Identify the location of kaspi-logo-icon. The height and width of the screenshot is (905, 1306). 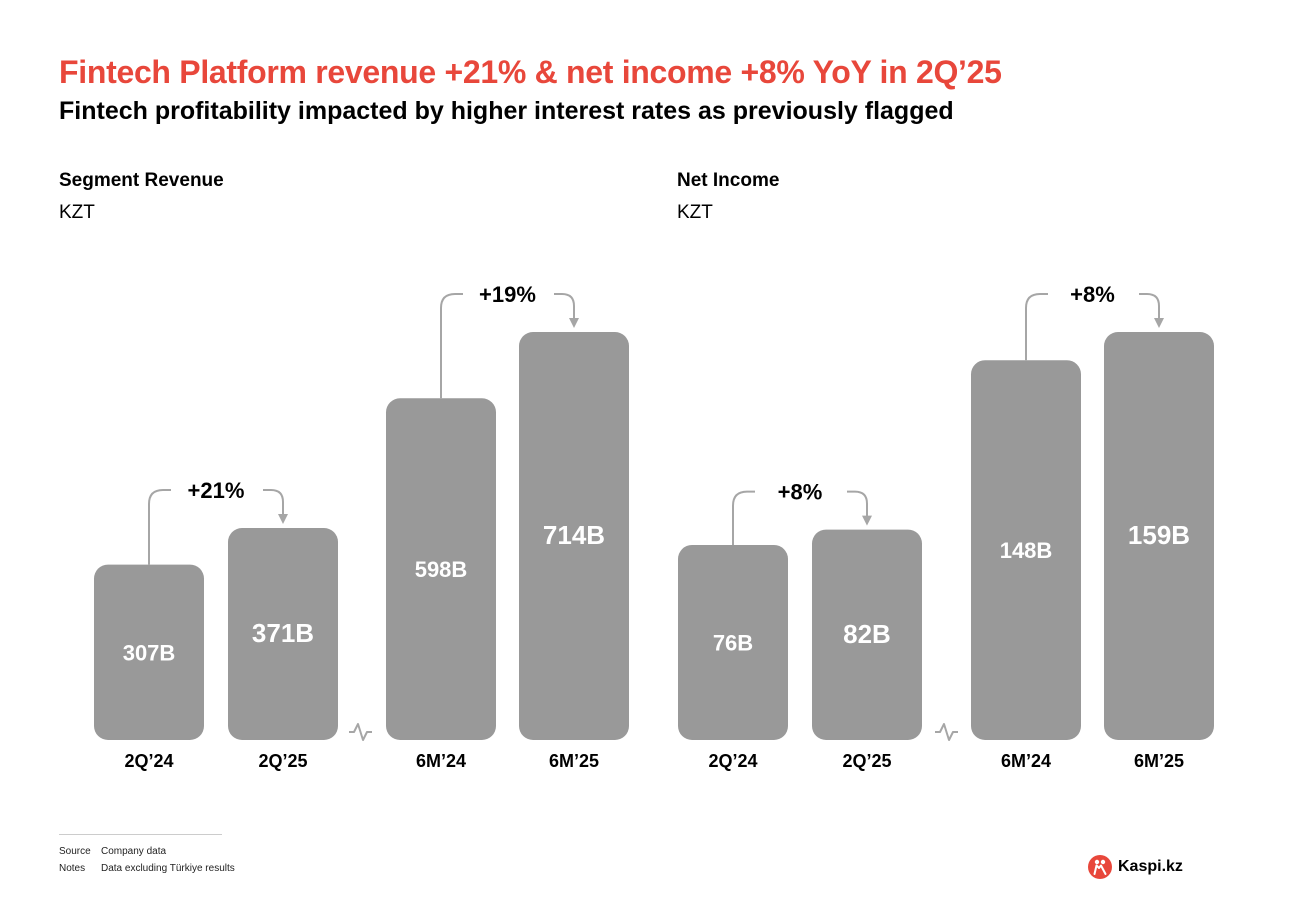
(1100, 867).